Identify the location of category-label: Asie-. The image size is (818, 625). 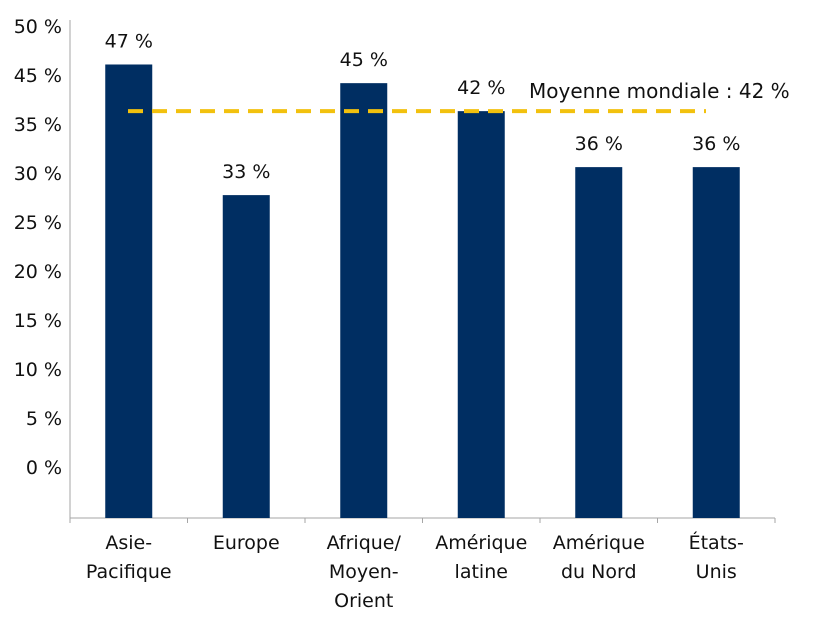
(128, 543).